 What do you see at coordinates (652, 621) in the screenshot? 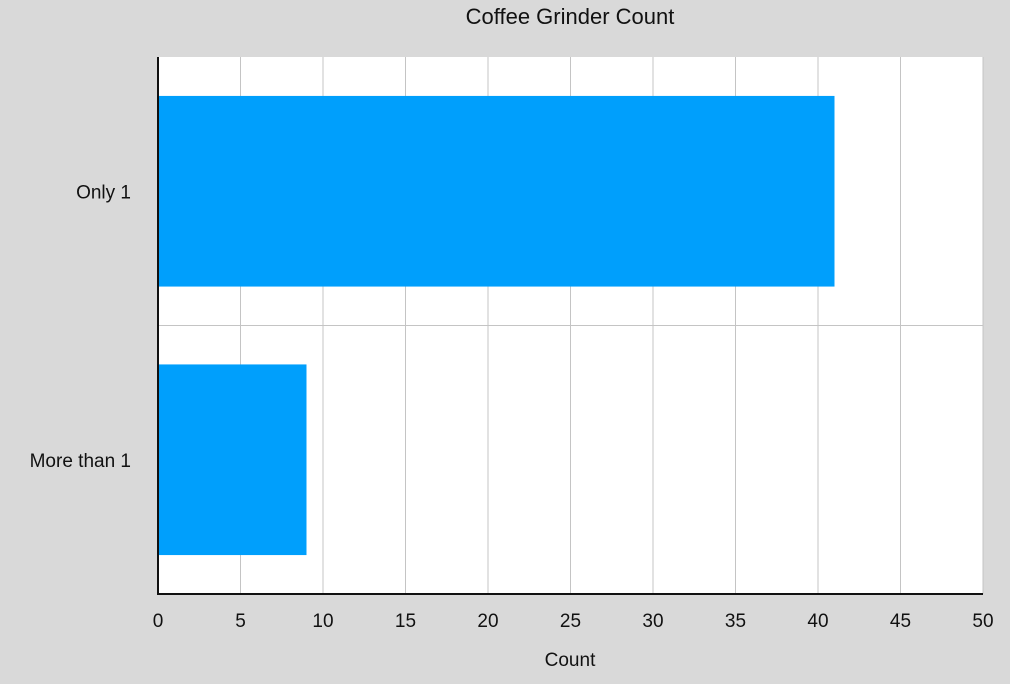
I see `x-tick-label: 30` at bounding box center [652, 621].